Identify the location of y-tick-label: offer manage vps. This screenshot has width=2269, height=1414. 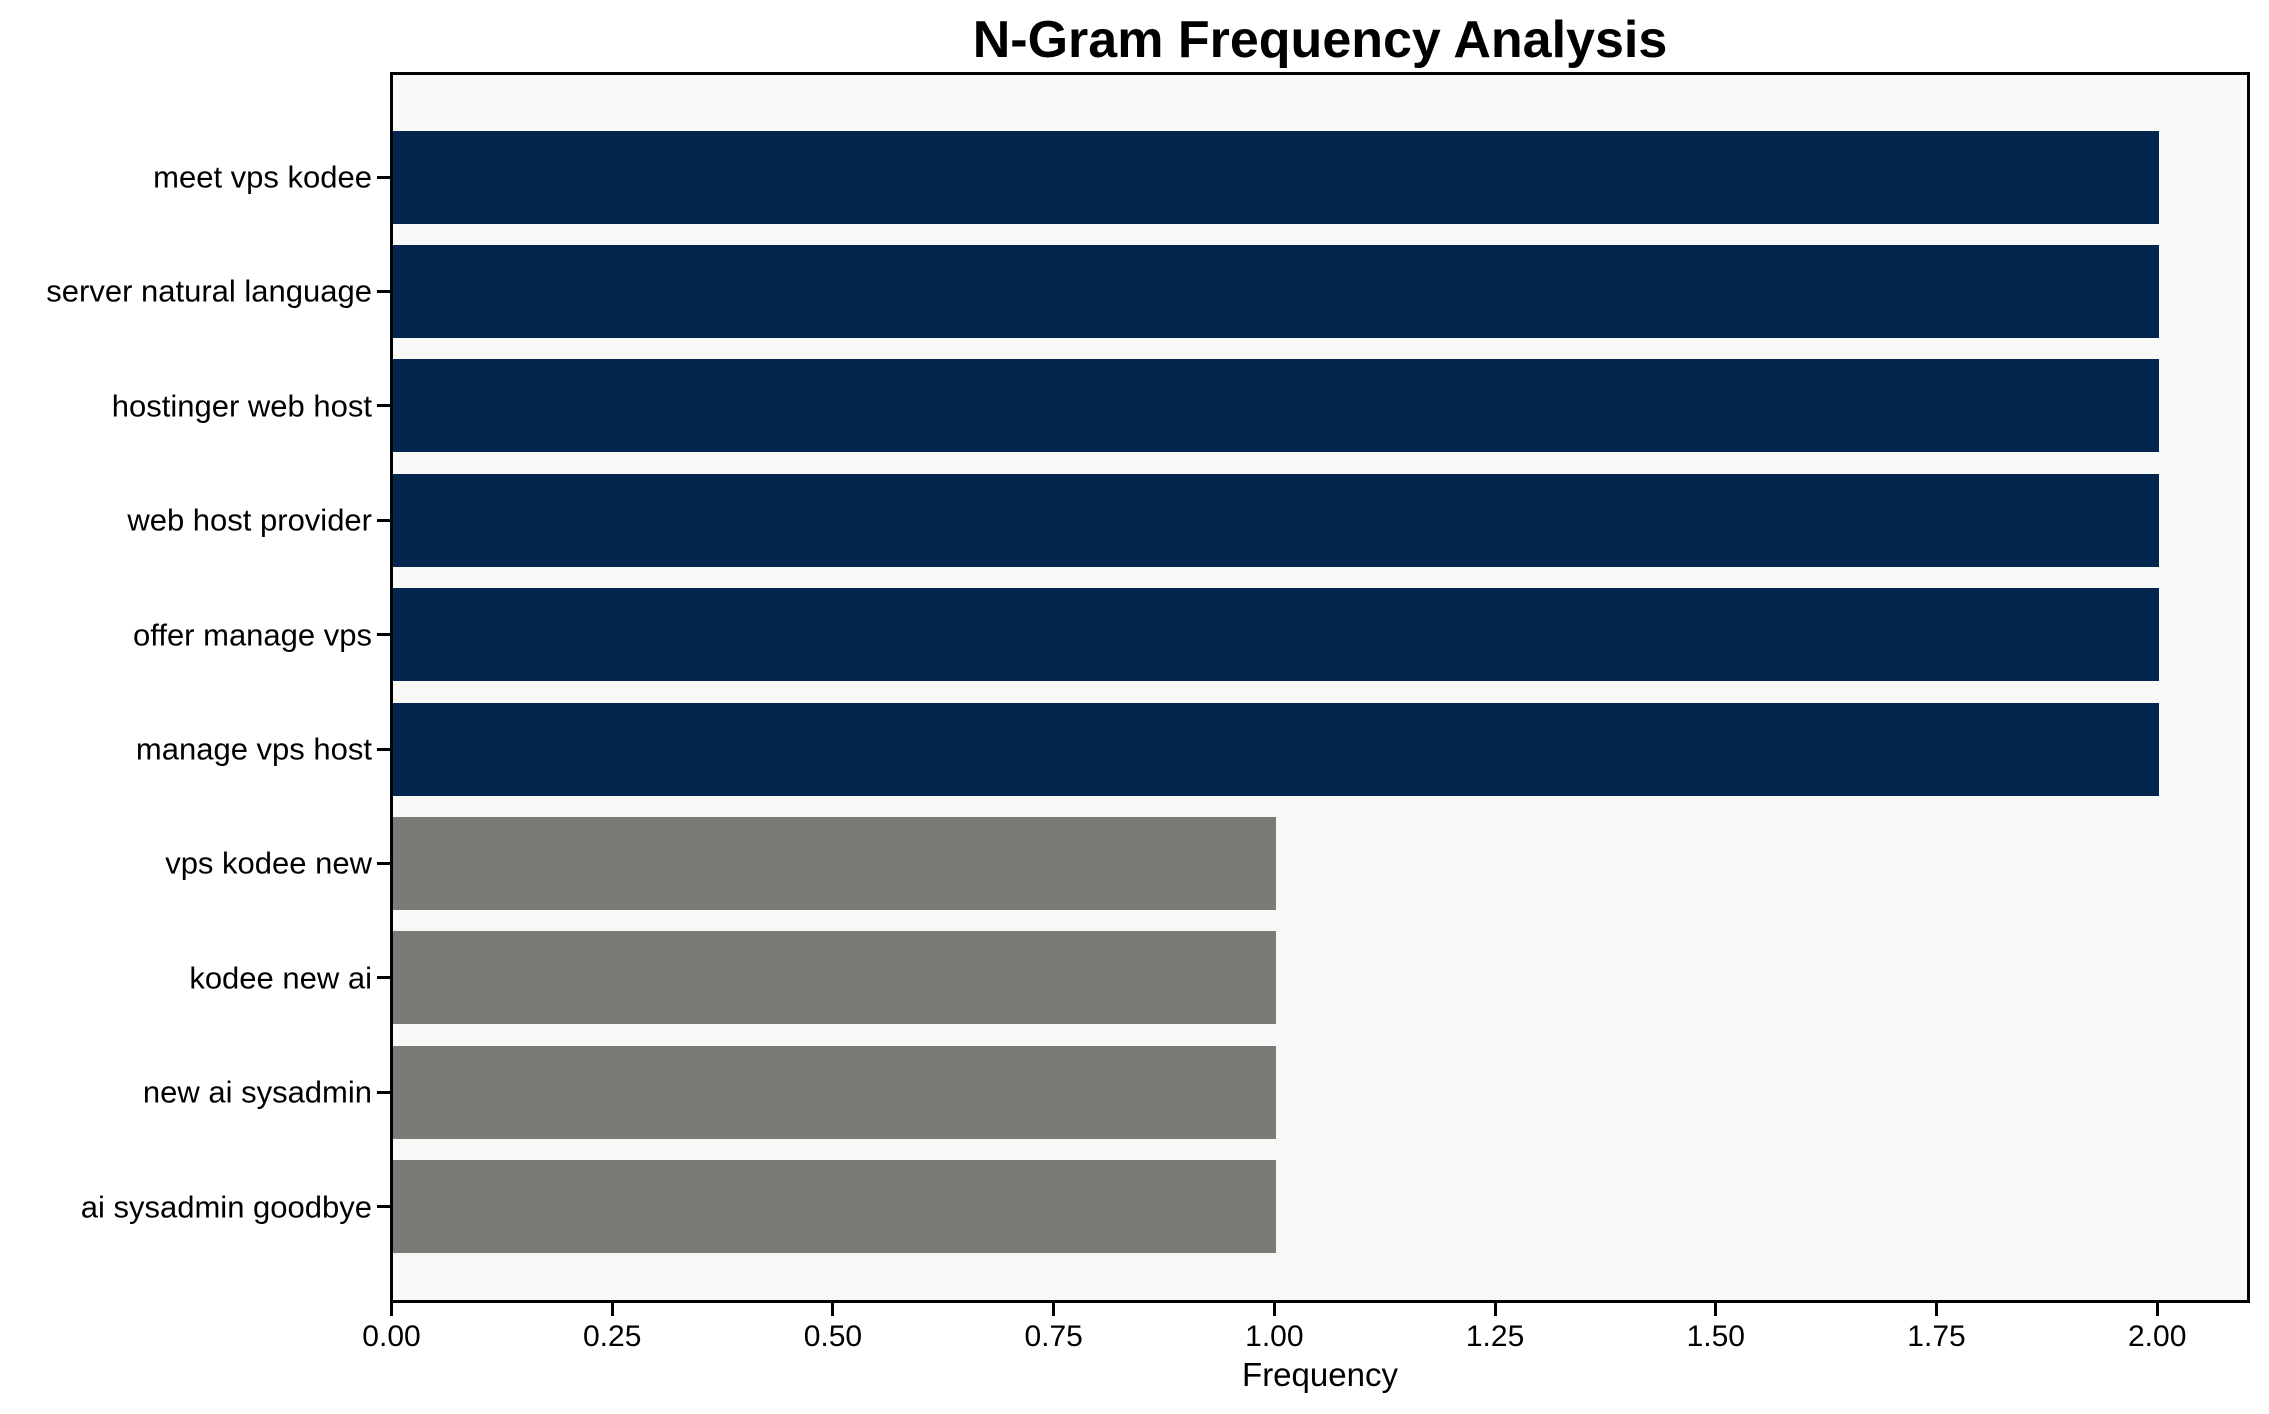
(252, 635).